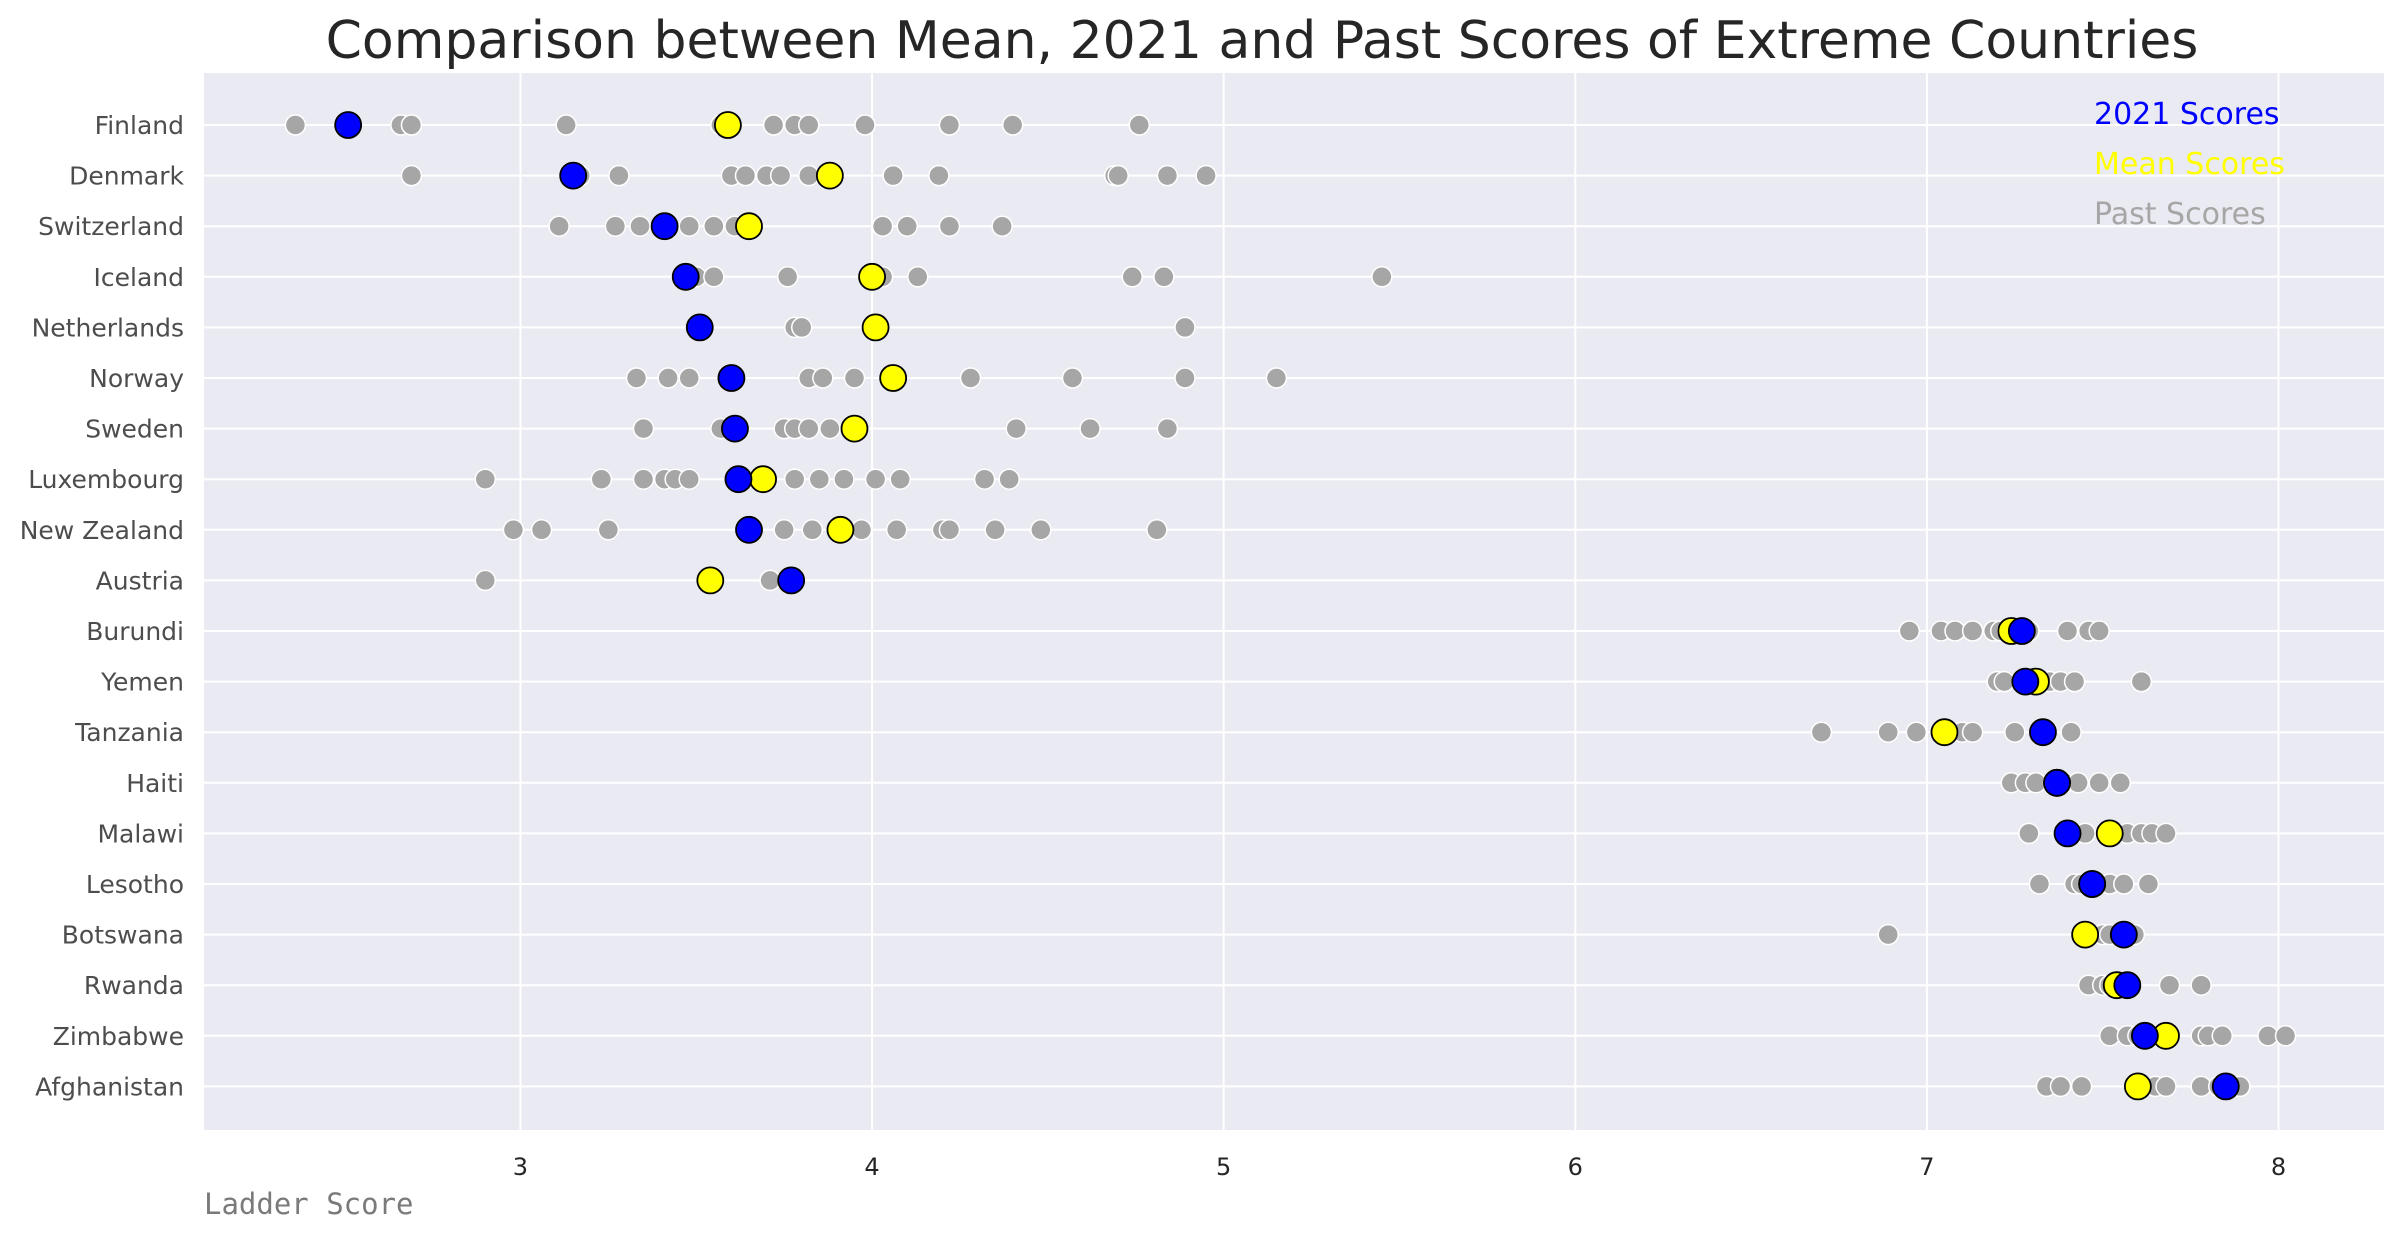  What do you see at coordinates (1575, 1167) in the screenshot?
I see `x-tick-label: 6` at bounding box center [1575, 1167].